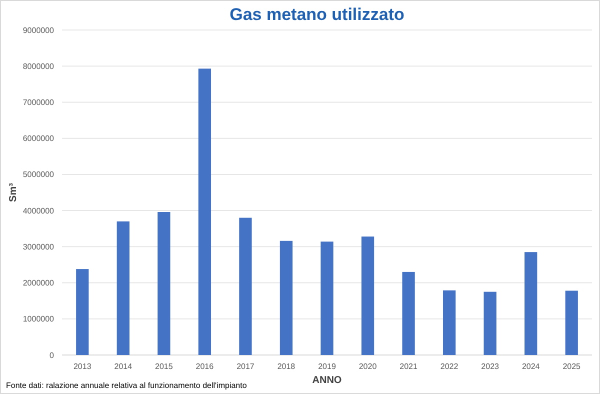 This screenshot has width=600, height=394. What do you see at coordinates (52, 355) in the screenshot?
I see `y-tick-label: 0` at bounding box center [52, 355].